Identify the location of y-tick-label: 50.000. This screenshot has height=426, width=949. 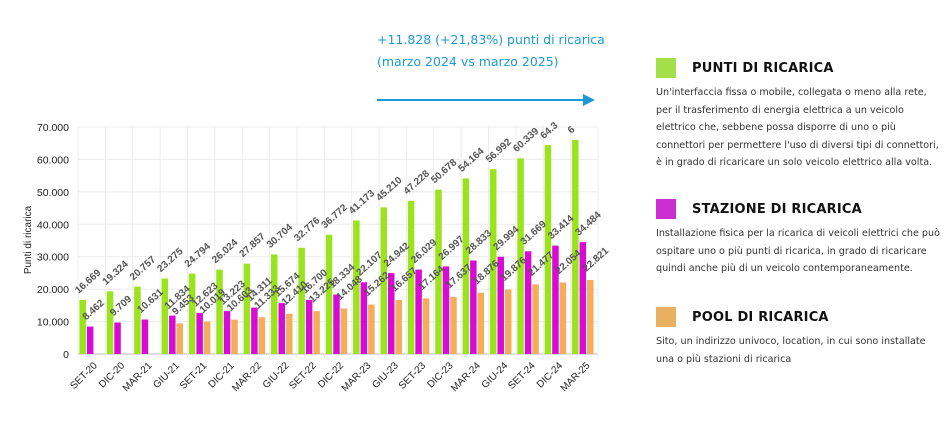
(53, 193).